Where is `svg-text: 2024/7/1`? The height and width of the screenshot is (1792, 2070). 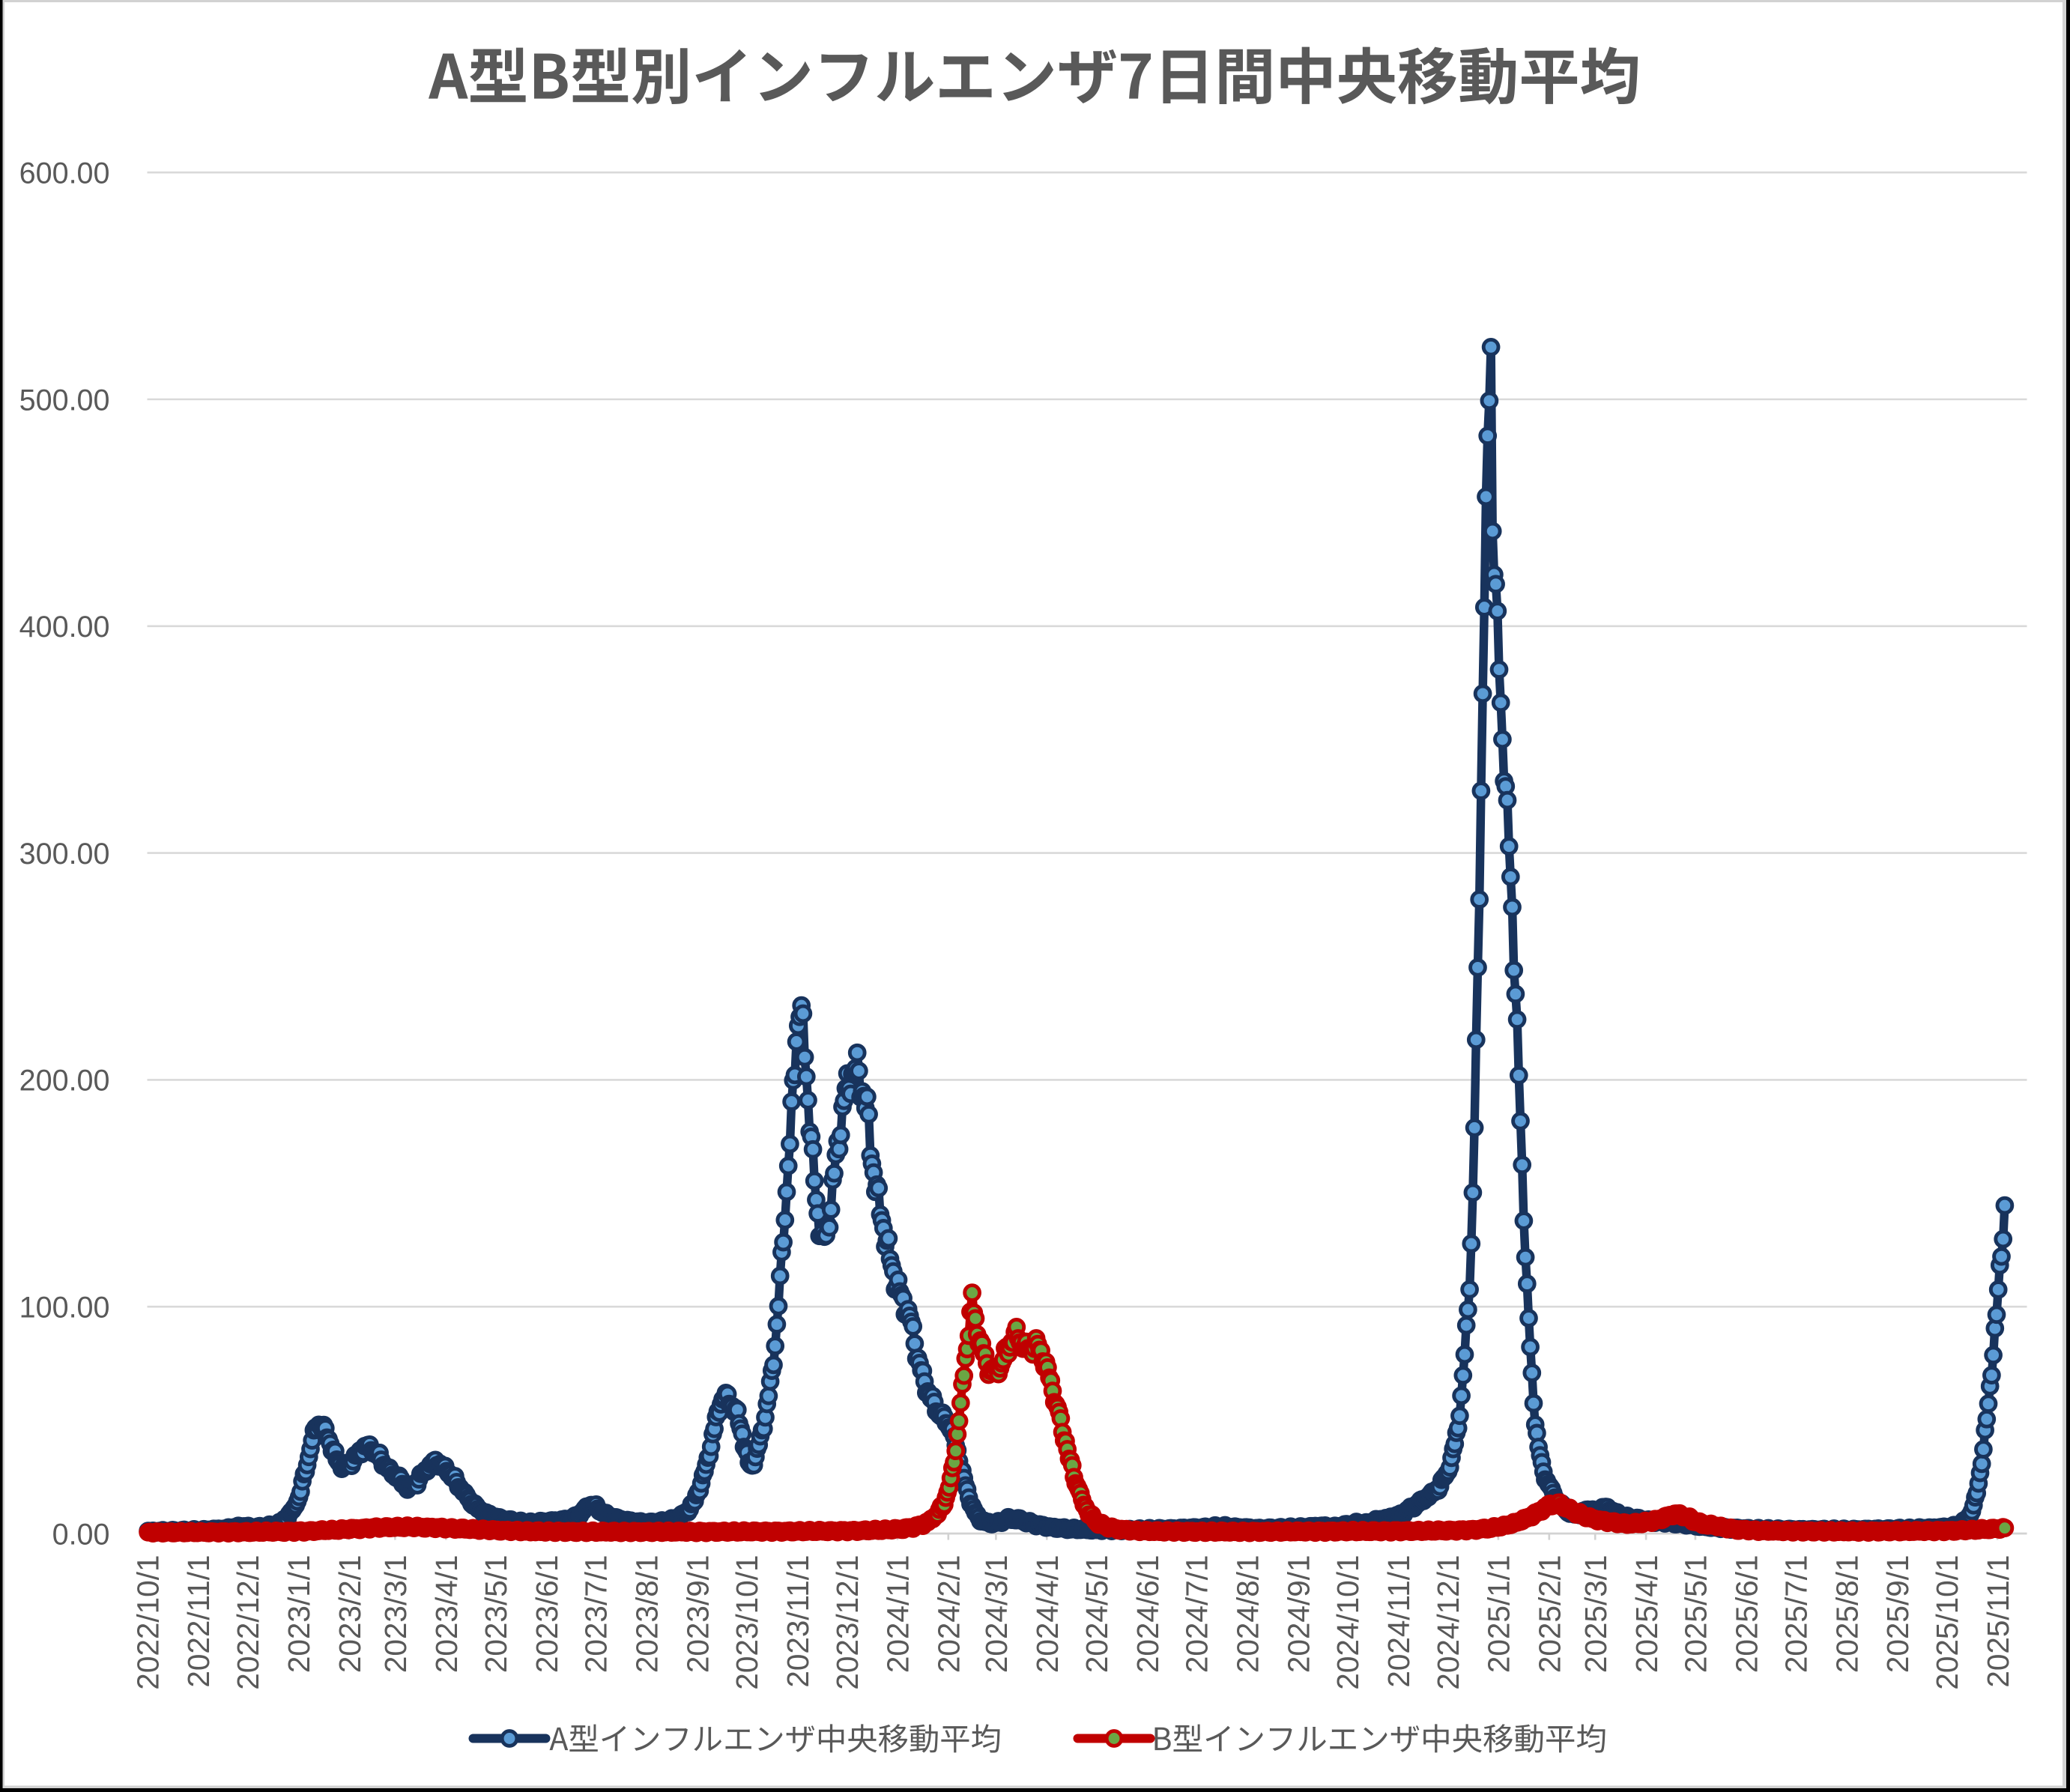 svg-text: 2024/7/1 is located at coordinates (1197, 1614).